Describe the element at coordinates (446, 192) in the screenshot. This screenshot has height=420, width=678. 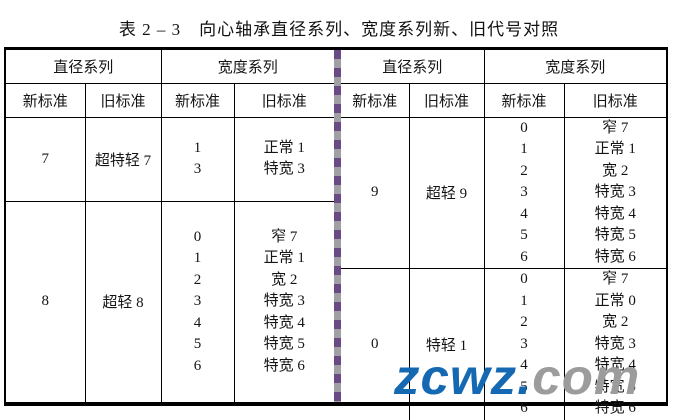
I see `cell-diameter-old: 超轻 9` at that location.